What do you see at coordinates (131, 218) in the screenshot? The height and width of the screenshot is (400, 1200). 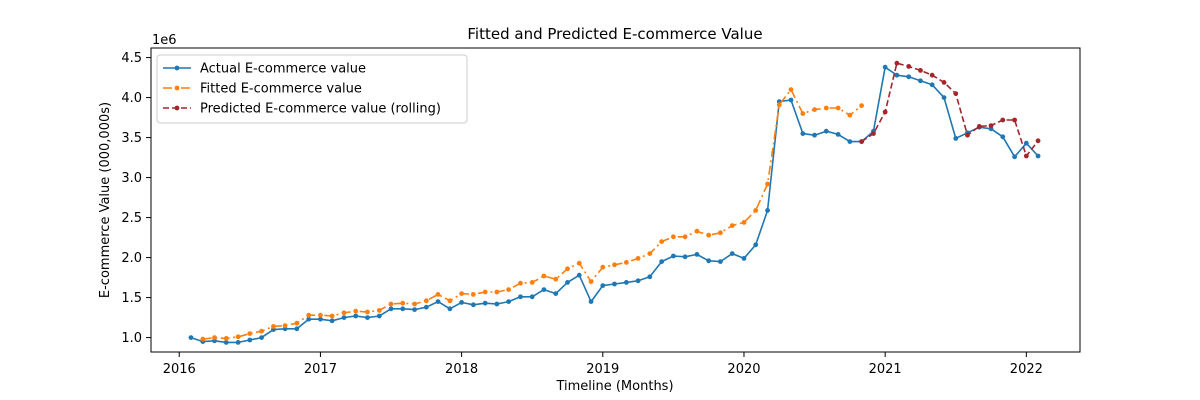 I see `y-tick-label: 2.5` at bounding box center [131, 218].